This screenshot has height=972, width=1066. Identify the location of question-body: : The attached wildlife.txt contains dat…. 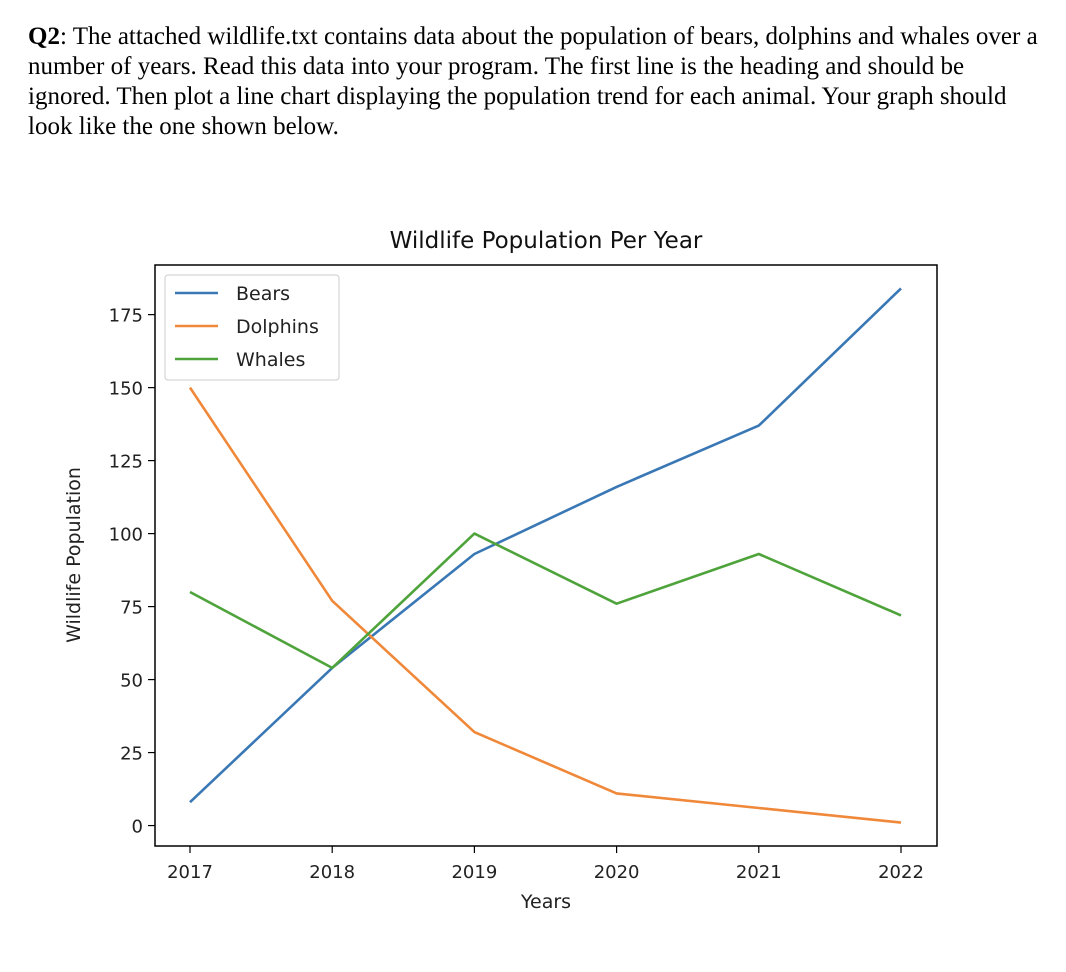
(533, 81).